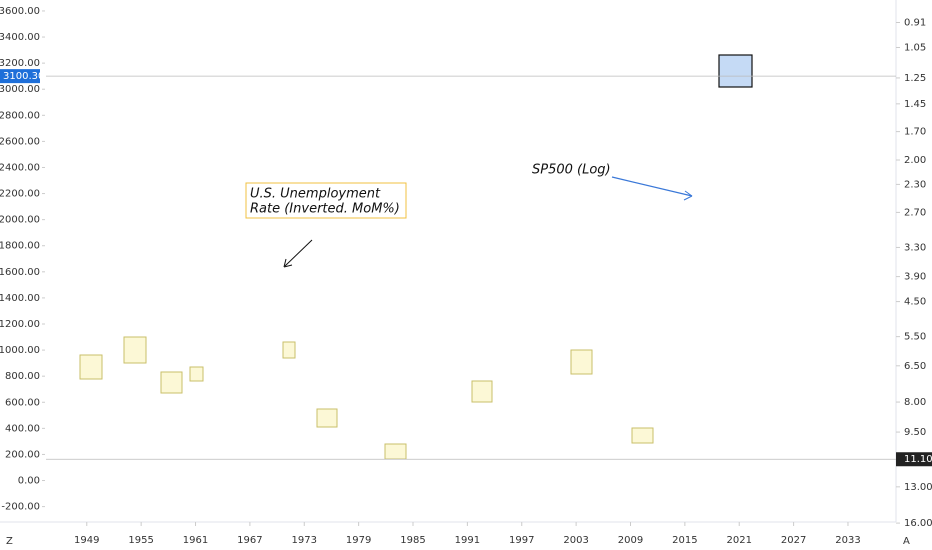 The image size is (932, 550). What do you see at coordinates (915, 132) in the screenshot?
I see `y2-tick-label: 1.70` at bounding box center [915, 132].